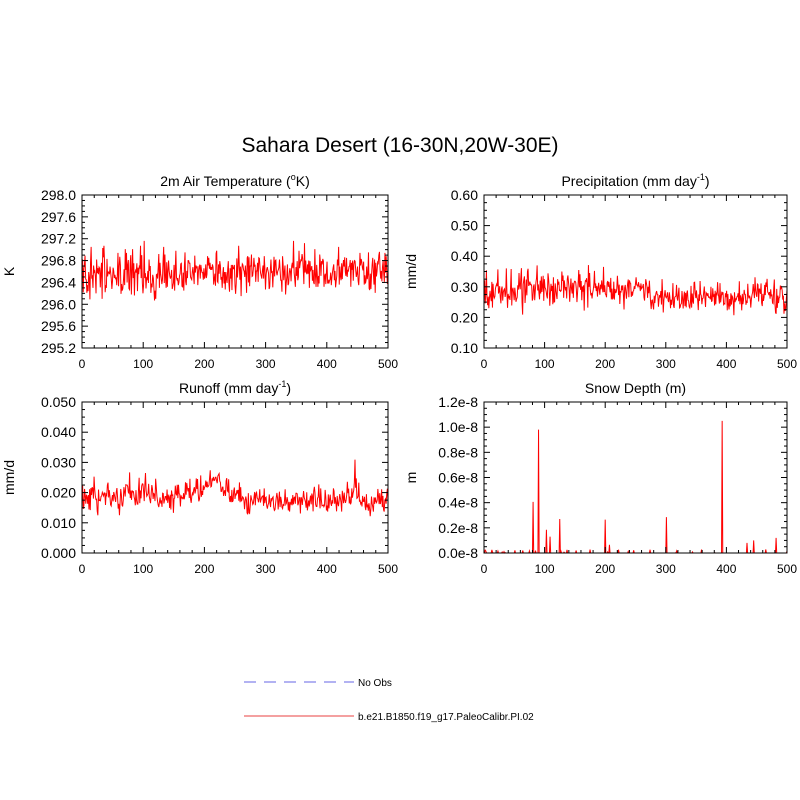 The image size is (800, 800). I want to click on y-tick-label: 295.6, so click(58, 326).